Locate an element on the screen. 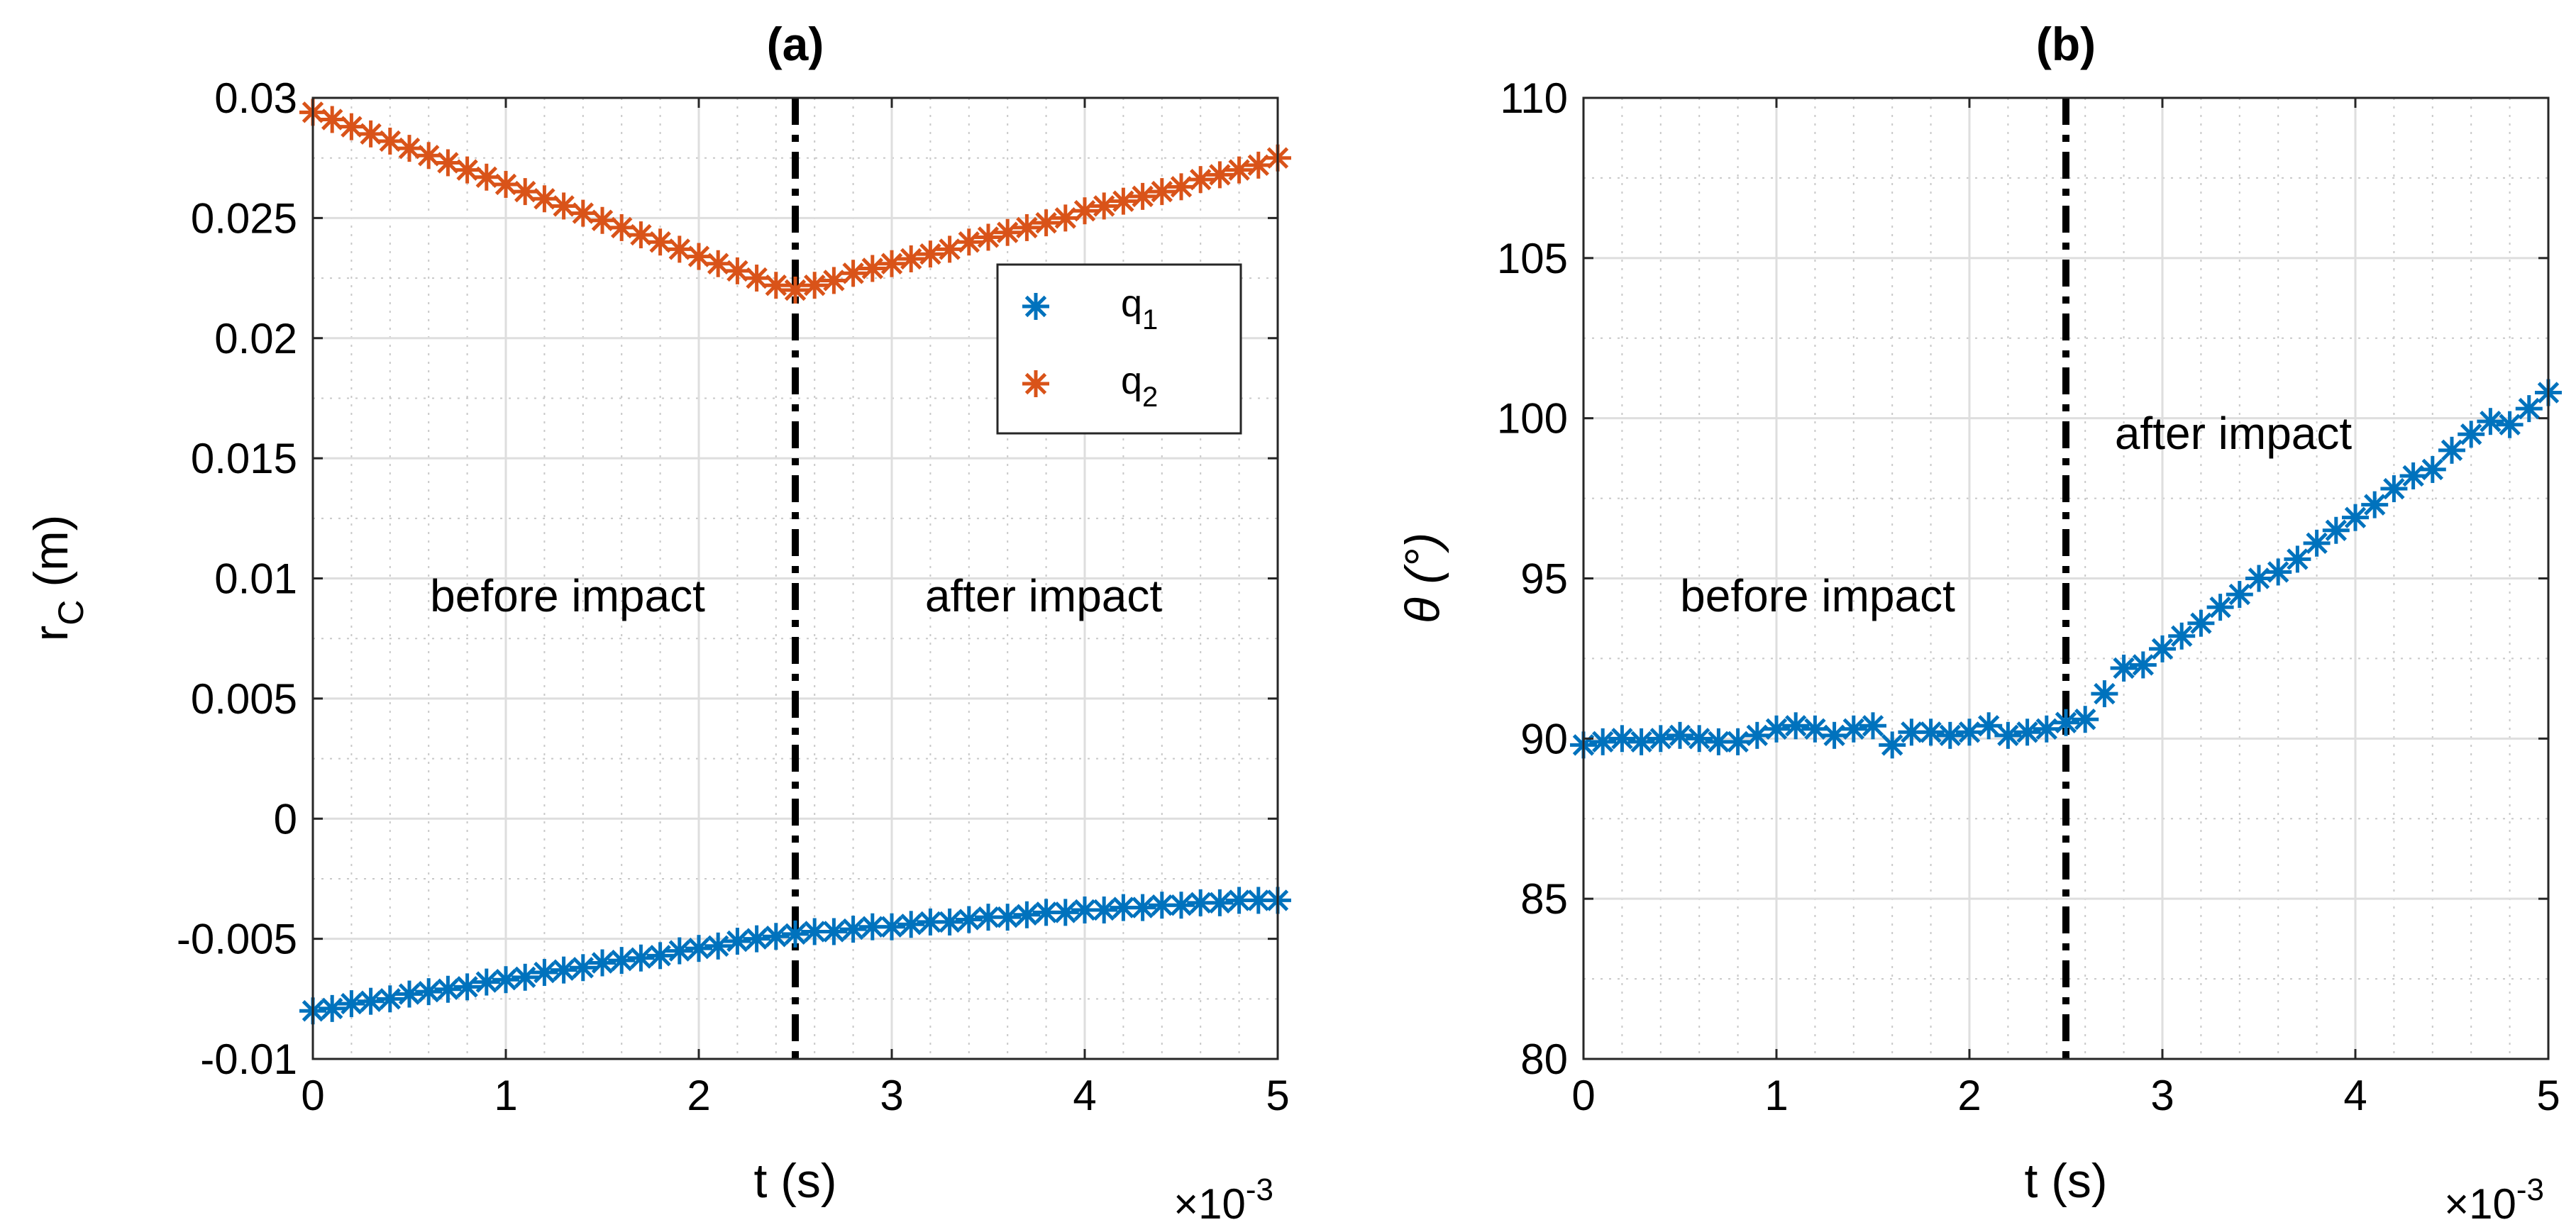  annotation-b-before: before impact is located at coordinates (1817, 595).